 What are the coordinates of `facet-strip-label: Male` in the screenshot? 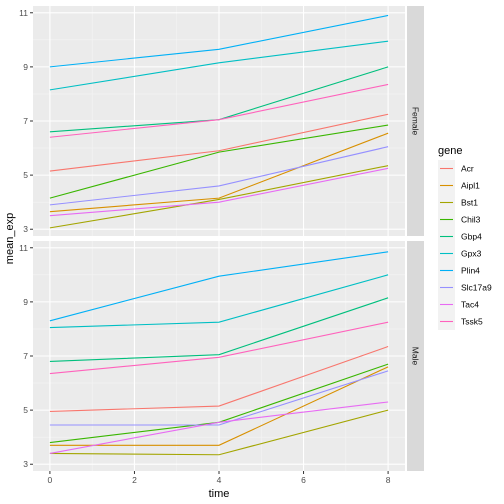 It's located at (416, 356).